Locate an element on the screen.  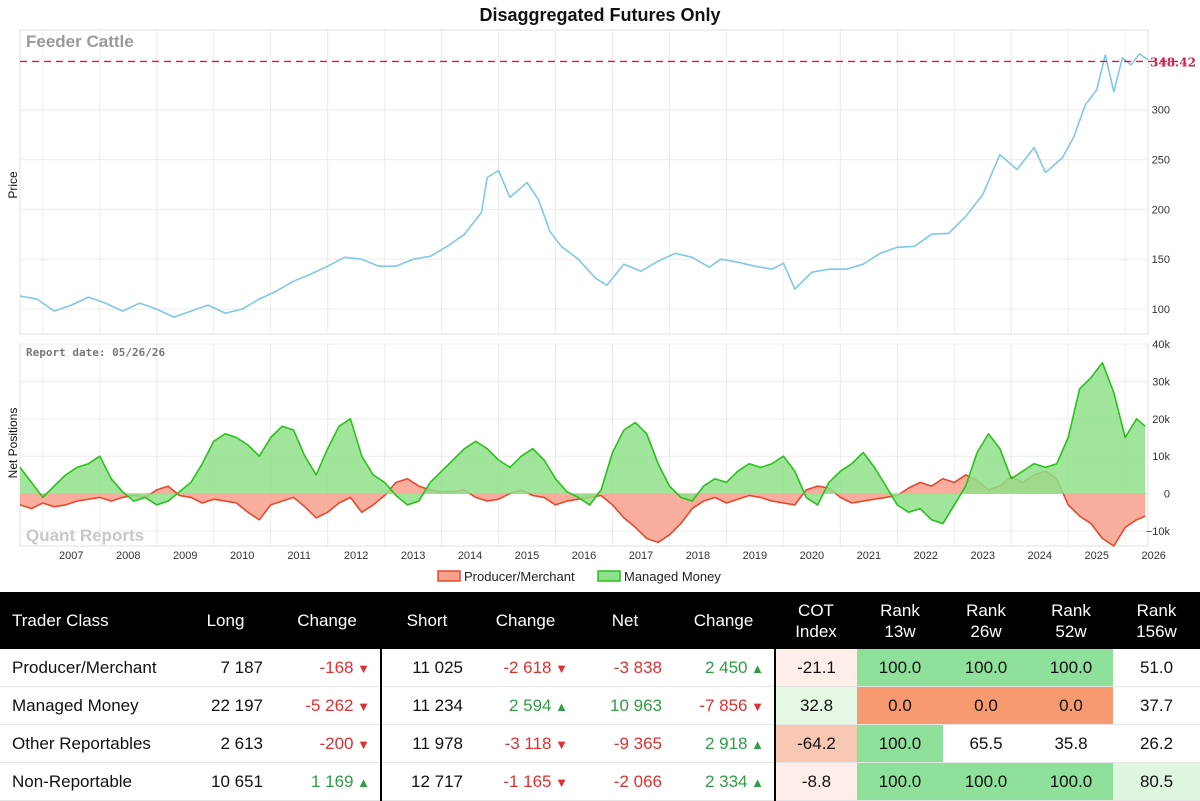
column-header: Rank 52w is located at coordinates (1071, 620).